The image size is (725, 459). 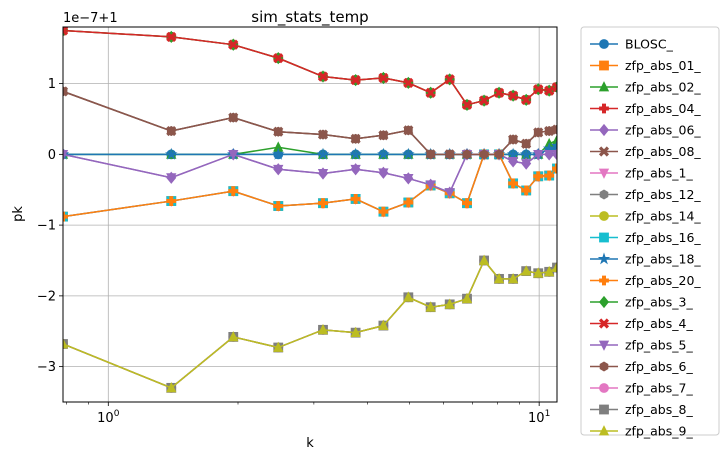 I want to click on legend-entry: zfp_abs_02_, so click(x=645, y=87).